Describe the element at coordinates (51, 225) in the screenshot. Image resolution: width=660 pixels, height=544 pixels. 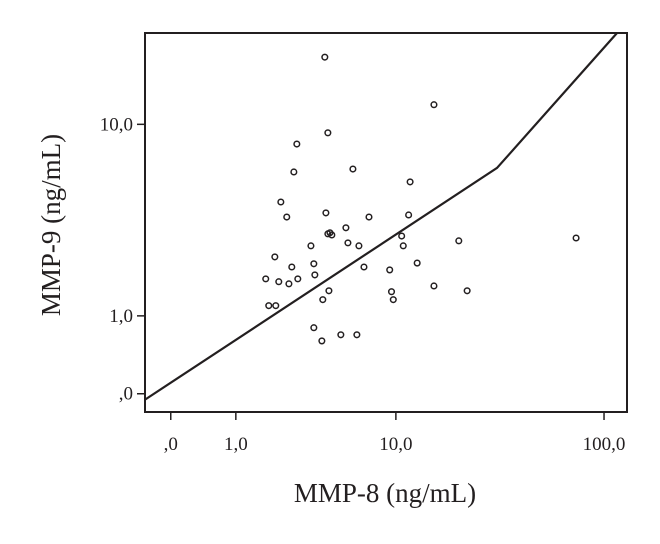
I see `y-axis-label: MMP-9 (ng/mL)` at that location.